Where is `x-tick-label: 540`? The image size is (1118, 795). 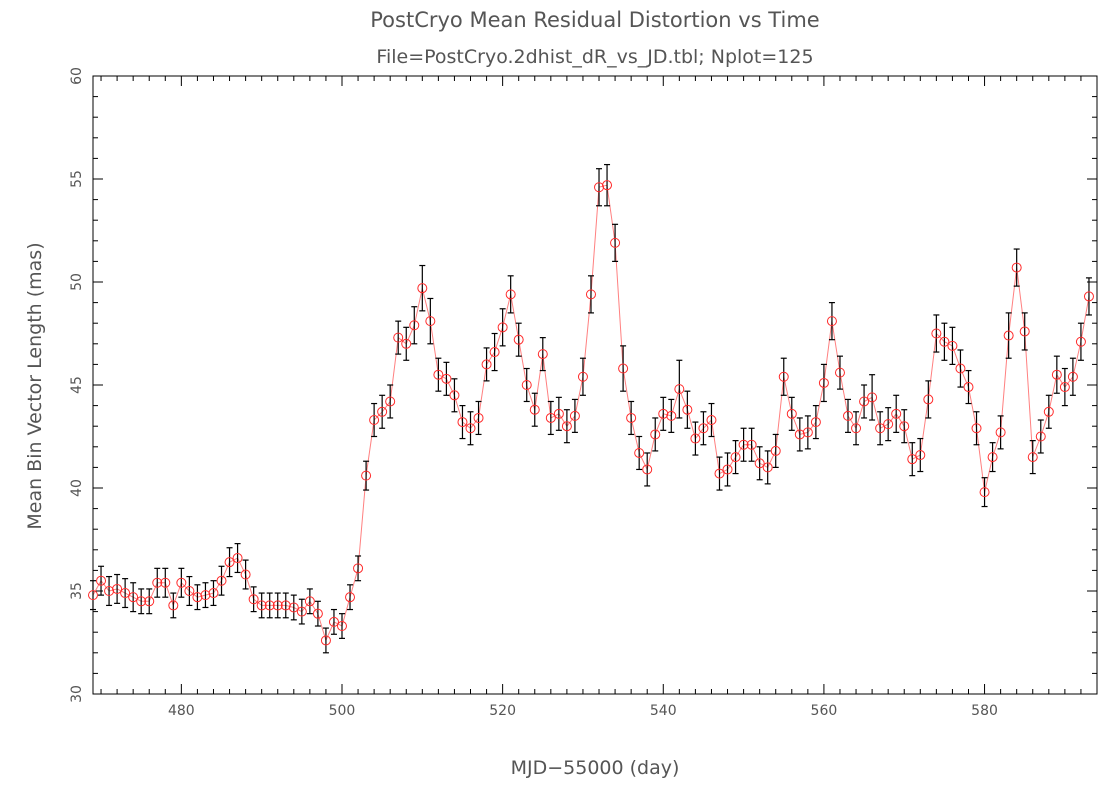
x-tick-label: 540 is located at coordinates (663, 711).